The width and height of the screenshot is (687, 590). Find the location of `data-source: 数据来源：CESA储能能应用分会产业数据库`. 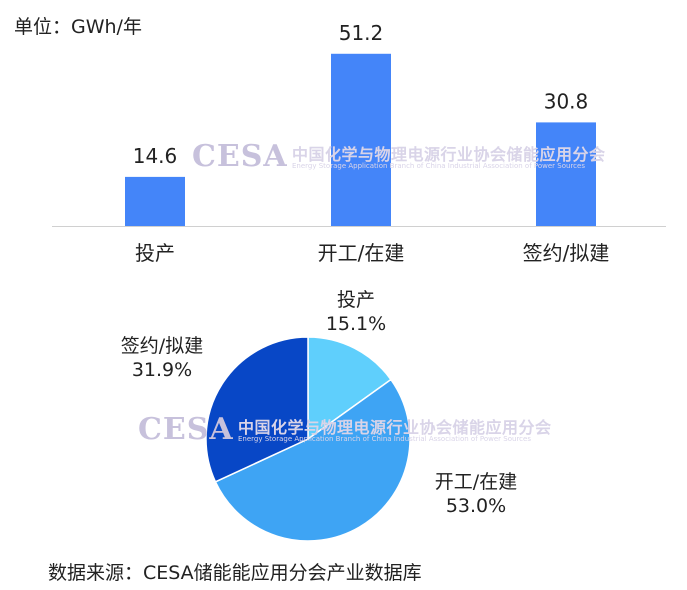

data-source: 数据来源：CESA储能能应用分会产业数据库 is located at coordinates (235, 573).